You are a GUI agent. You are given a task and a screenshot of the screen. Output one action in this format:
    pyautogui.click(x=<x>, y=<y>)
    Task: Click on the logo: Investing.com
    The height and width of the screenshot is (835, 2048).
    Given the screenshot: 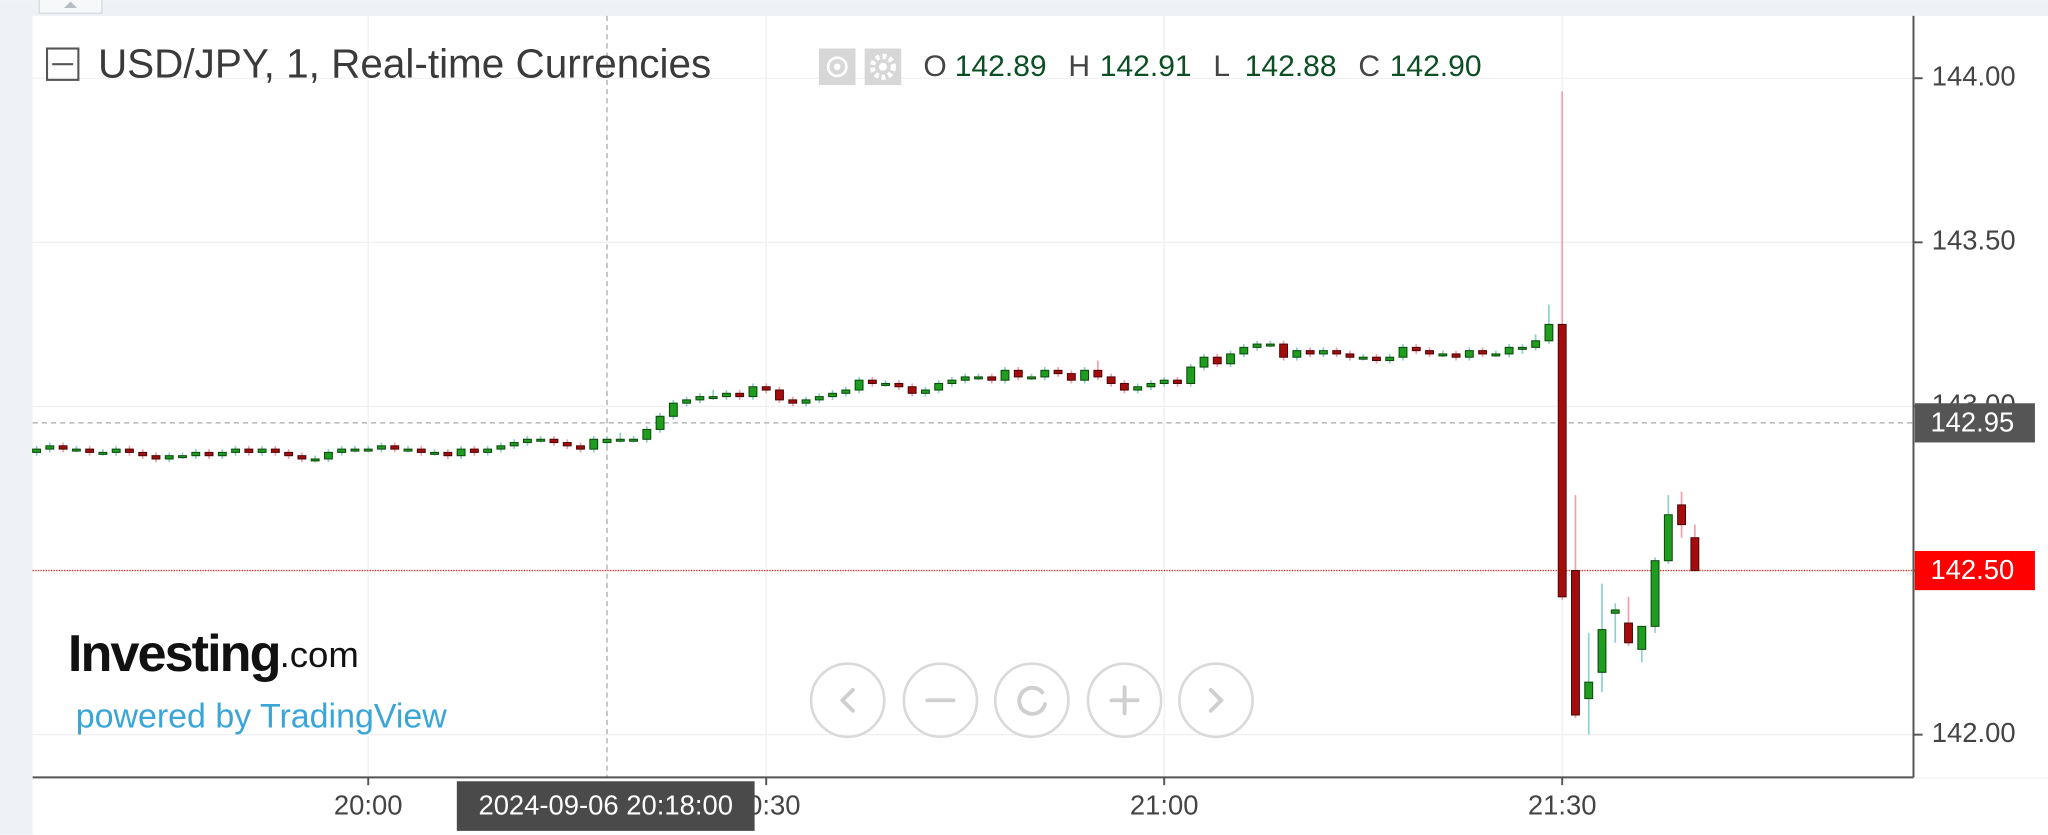 What is the action you would take?
    pyautogui.click(x=213, y=654)
    